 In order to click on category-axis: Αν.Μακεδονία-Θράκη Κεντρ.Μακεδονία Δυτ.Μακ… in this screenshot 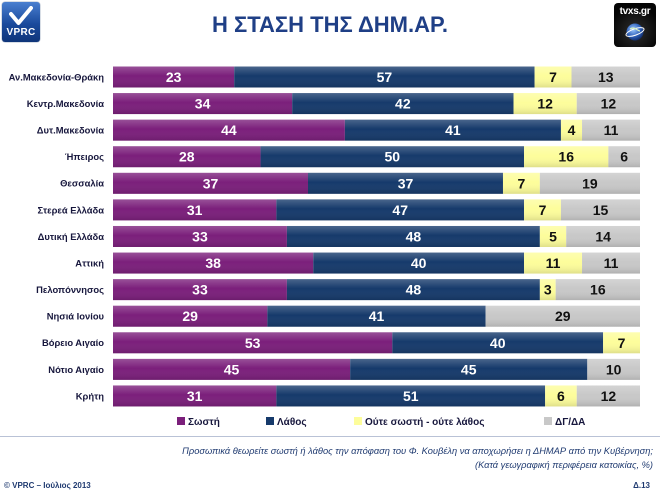, I will do `click(57, 236)`.